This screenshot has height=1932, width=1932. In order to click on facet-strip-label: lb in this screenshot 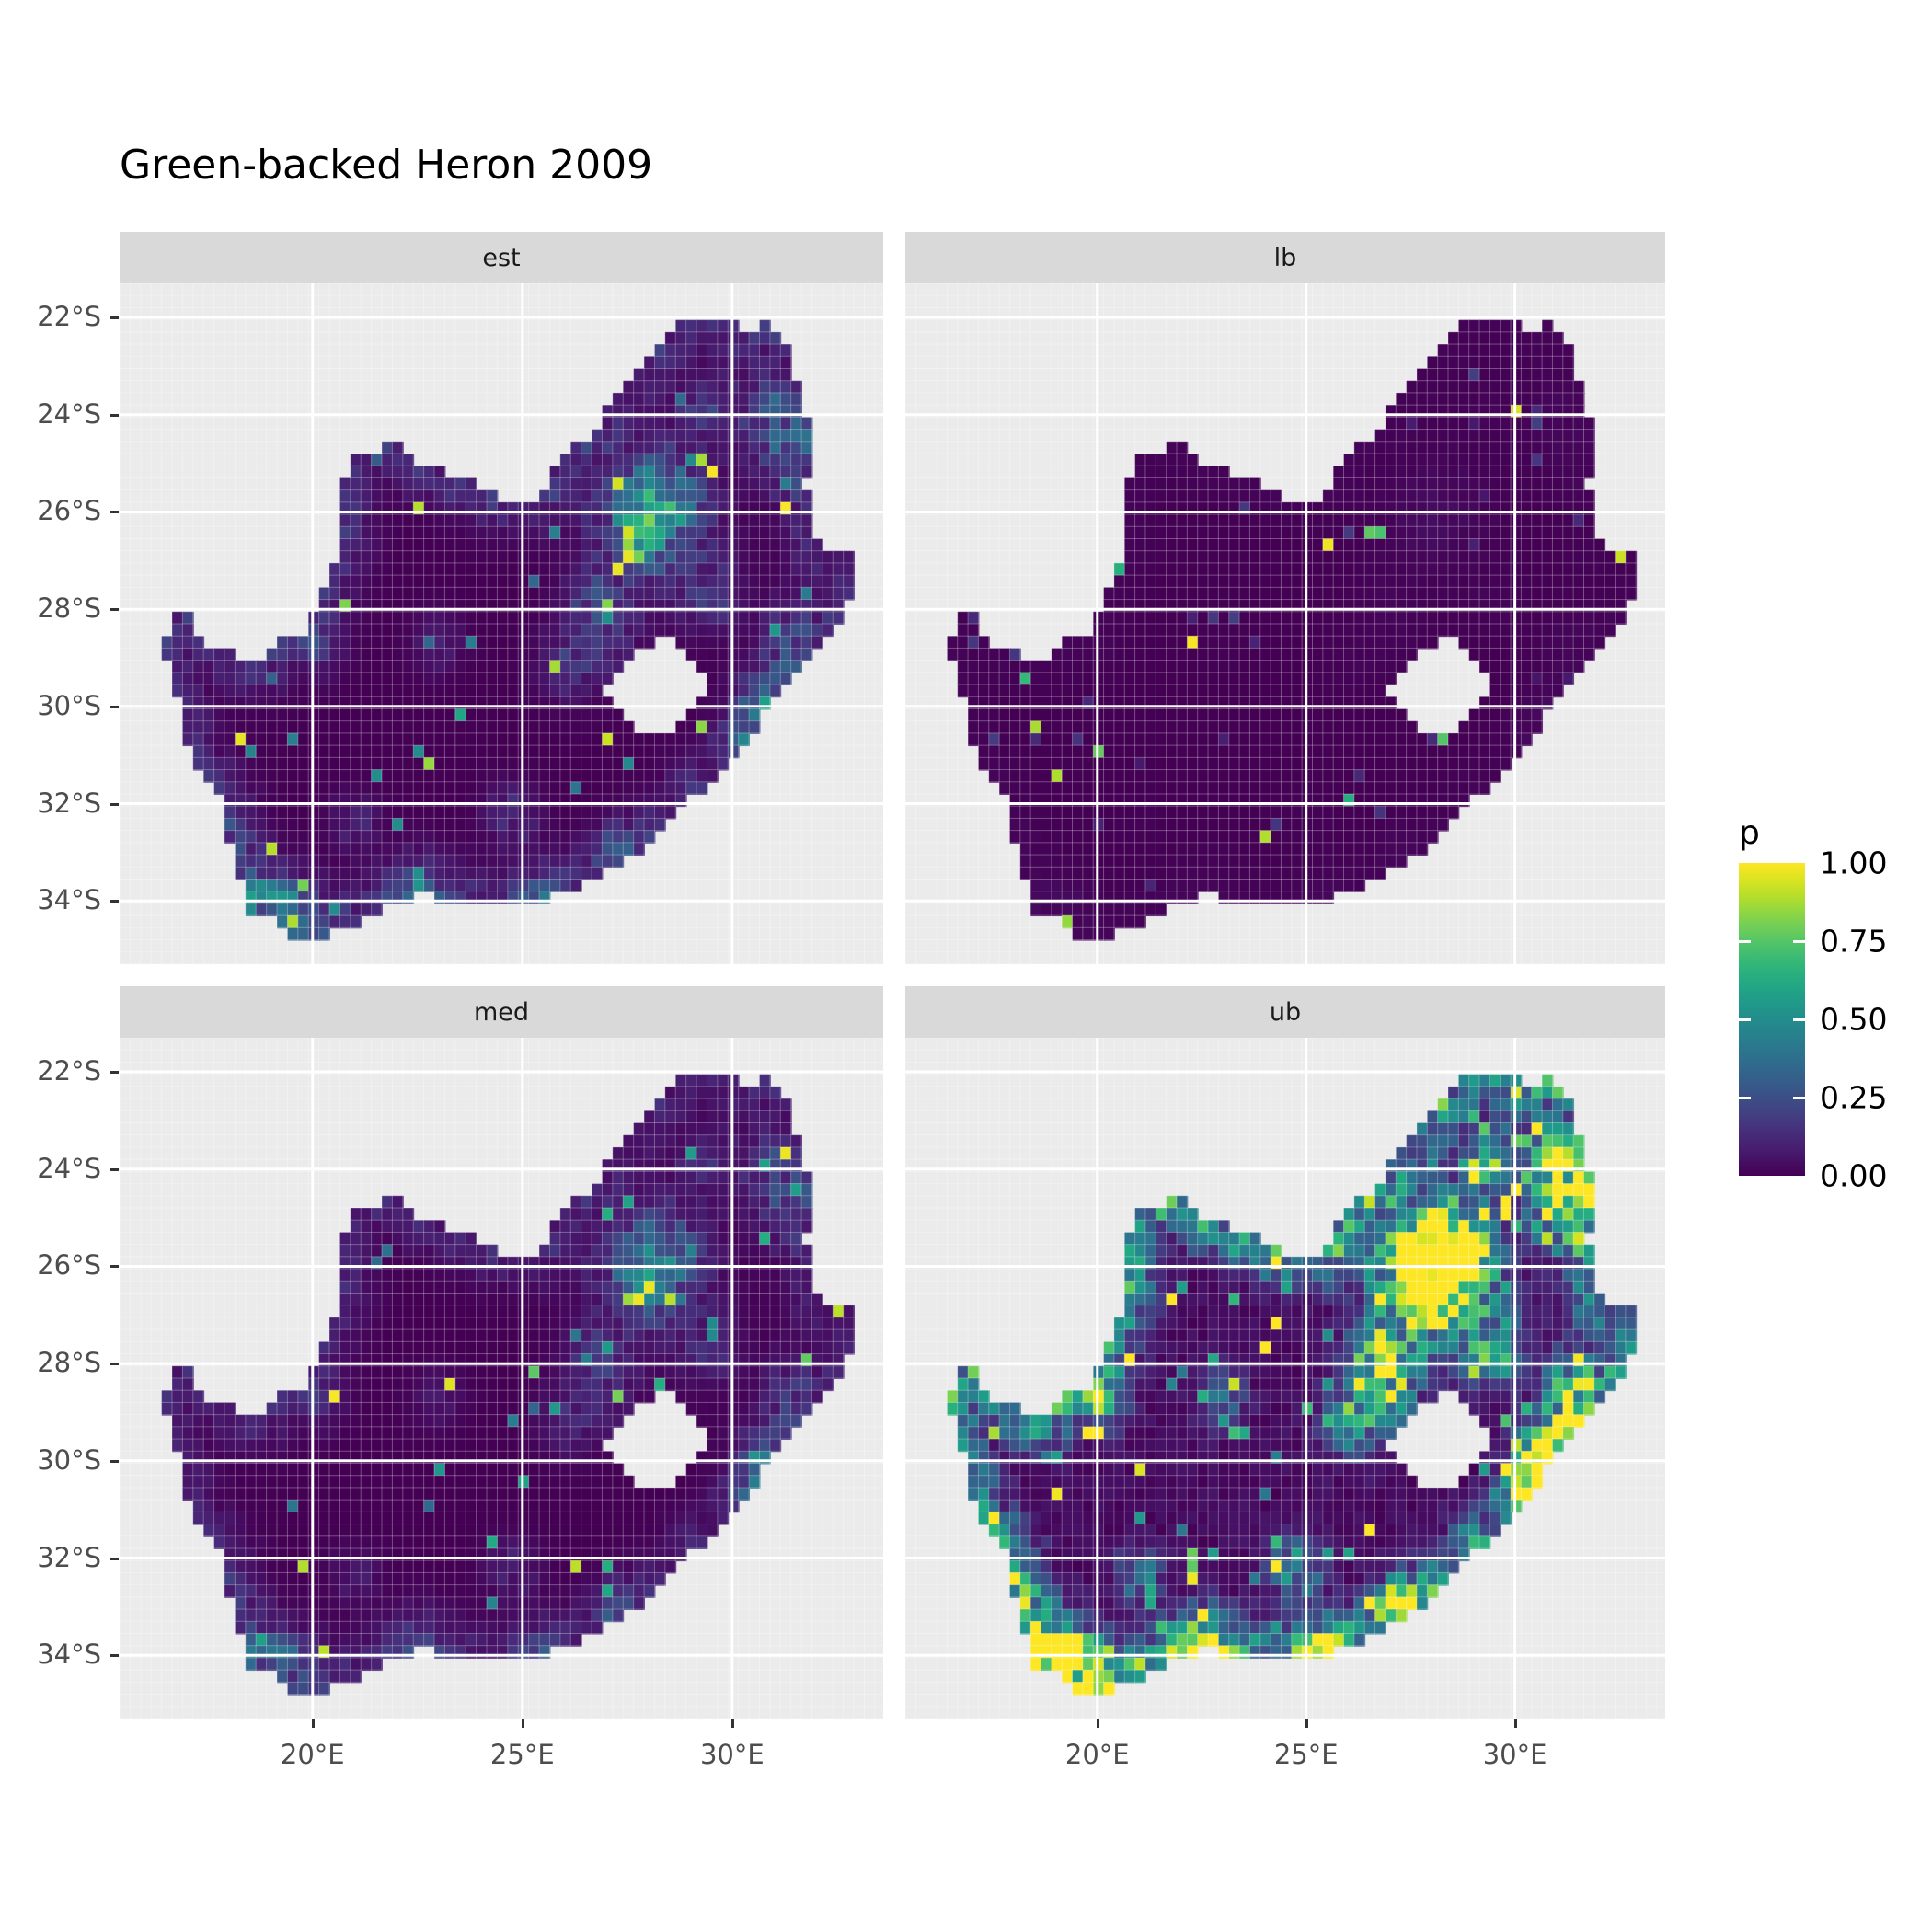, I will do `click(1285, 257)`.